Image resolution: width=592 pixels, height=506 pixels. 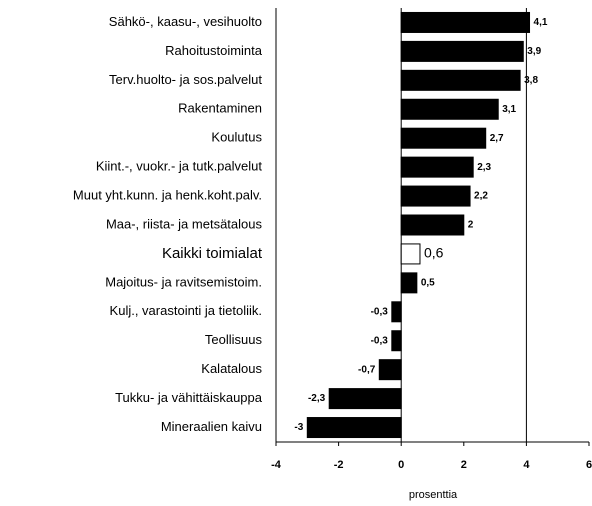 I want to click on value-label: -3, so click(x=298, y=427).